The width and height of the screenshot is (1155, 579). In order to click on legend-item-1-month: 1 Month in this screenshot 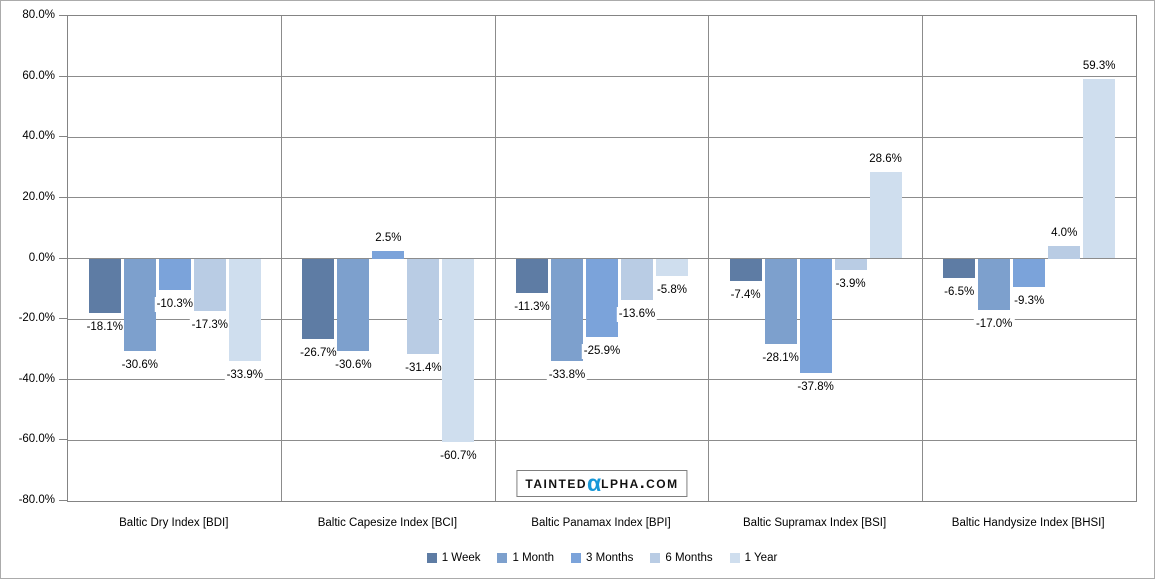, I will do `click(525, 558)`.